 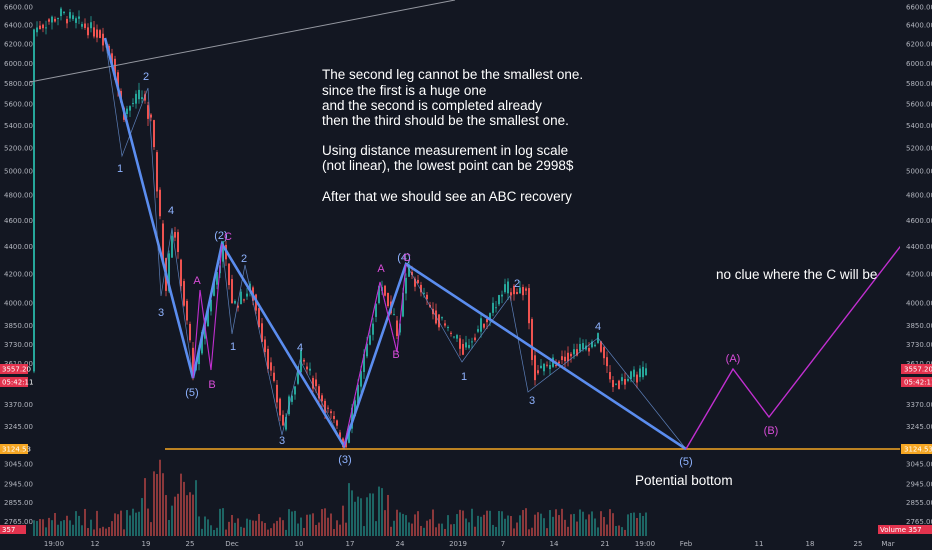 I want to click on y-tick-label-left: 3370.00, so click(x=18, y=405).